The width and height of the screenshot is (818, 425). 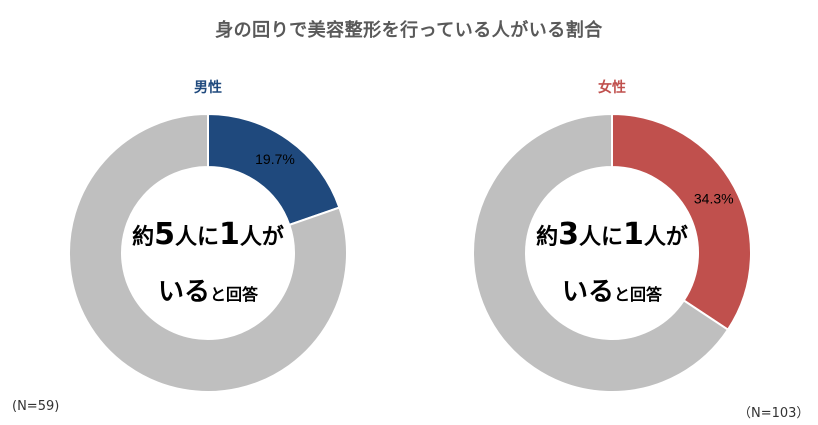 What do you see at coordinates (208, 88) in the screenshot?
I see `male-panel-label: 男性` at bounding box center [208, 88].